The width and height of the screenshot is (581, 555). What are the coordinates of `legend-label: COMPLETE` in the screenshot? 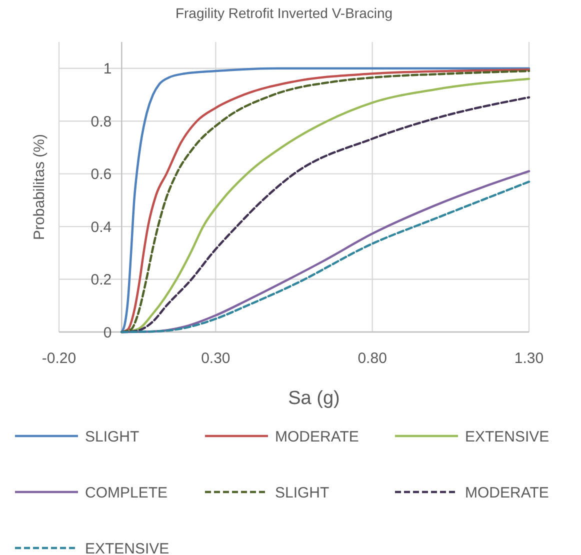 It's located at (126, 493).